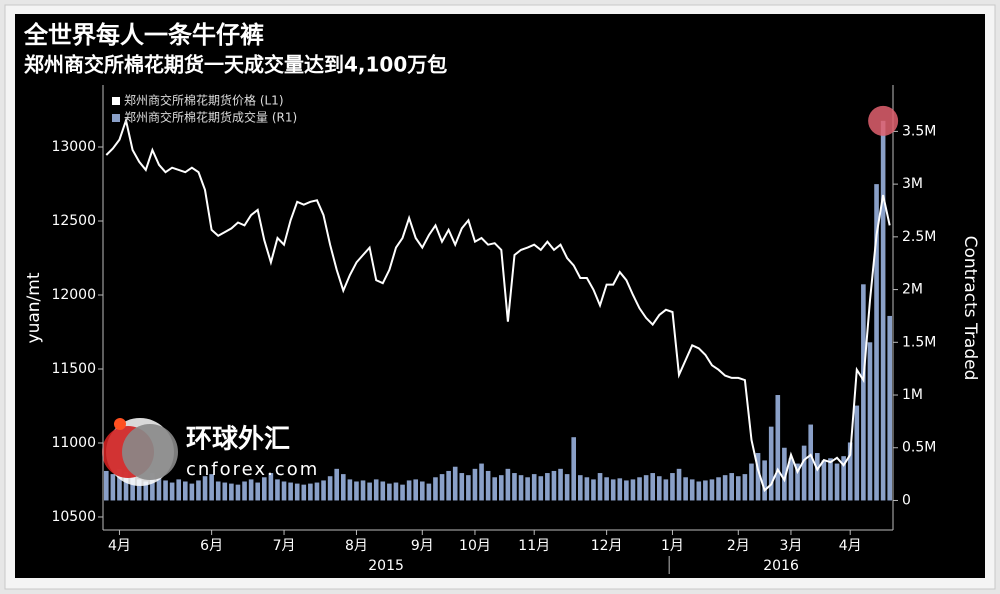 The width and height of the screenshot is (1000, 594). Describe the element at coordinates (422, 546) in the screenshot. I see `x-tick-label: 9月` at that location.